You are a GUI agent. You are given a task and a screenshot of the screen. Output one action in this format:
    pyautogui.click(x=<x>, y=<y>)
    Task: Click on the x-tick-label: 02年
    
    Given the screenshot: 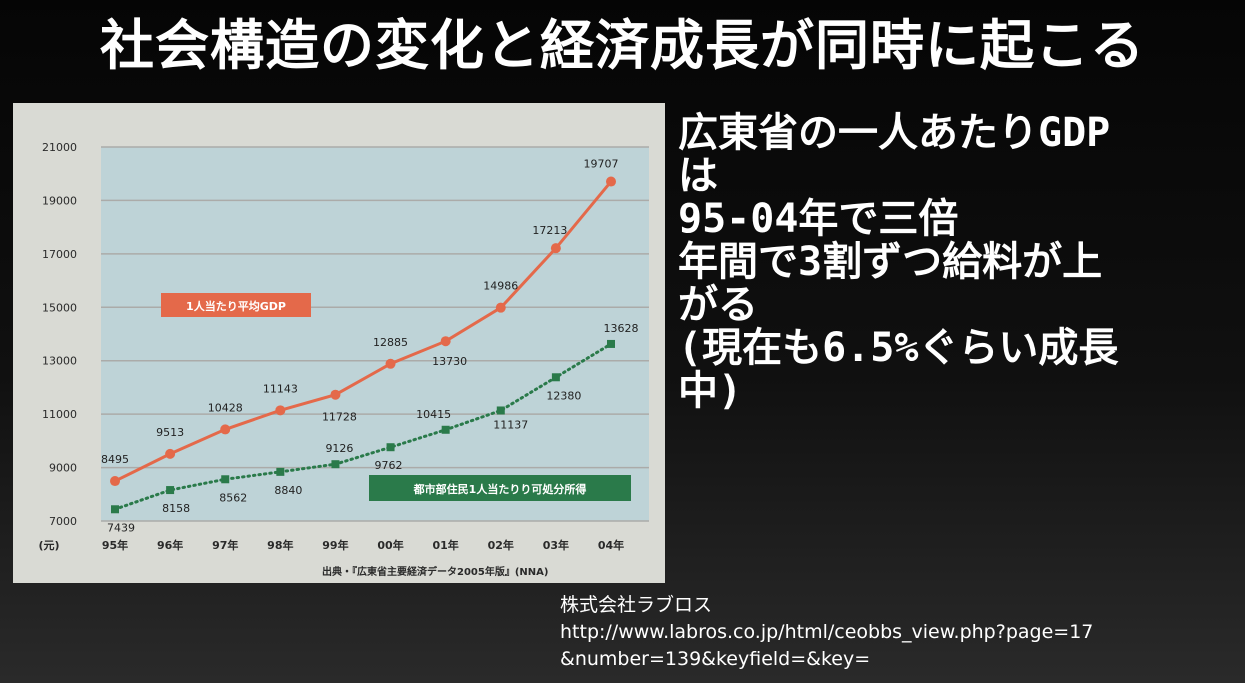 What is the action you would take?
    pyautogui.click(x=501, y=545)
    